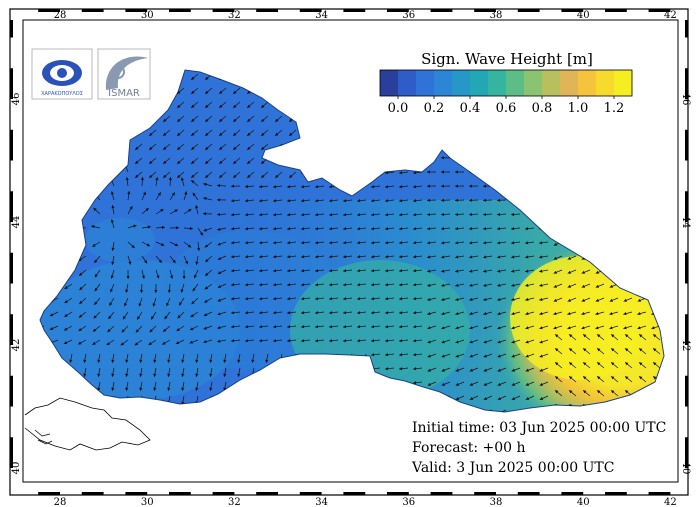 The image size is (700, 507). I want to click on lat-tick-label-left: 42, so click(16, 345).